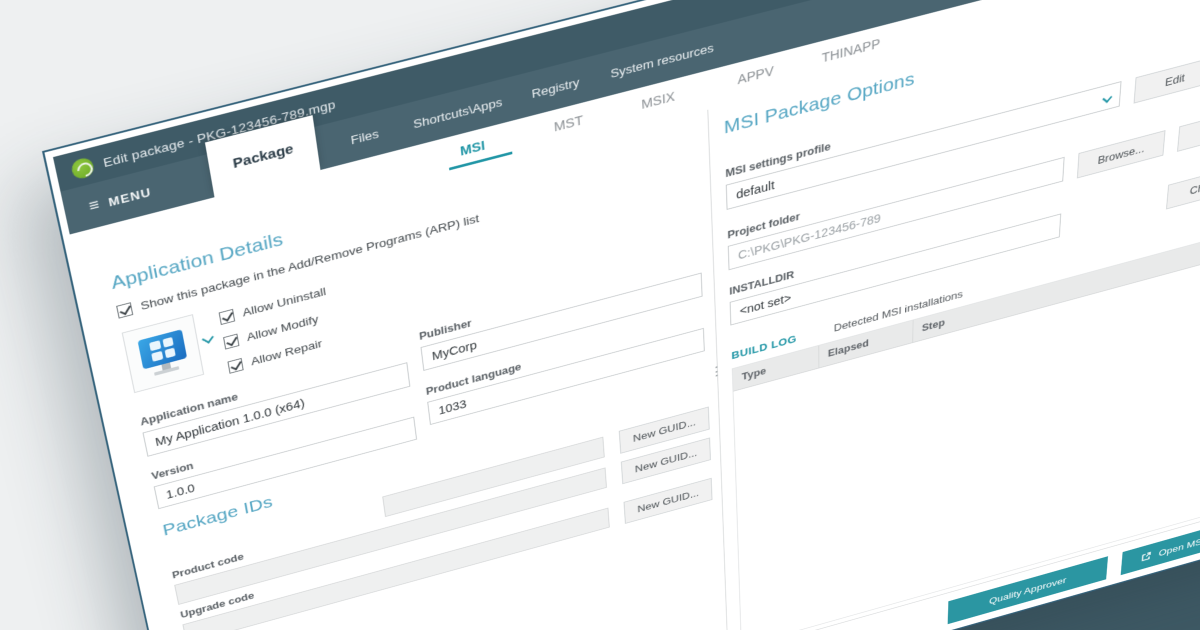  Describe the element at coordinates (82, 168) in the screenshot. I see `app-logo-icon` at that location.